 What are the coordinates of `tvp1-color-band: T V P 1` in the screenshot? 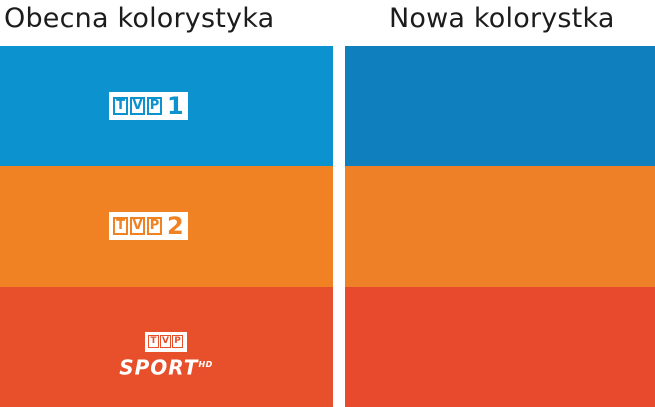 It's located at (166, 106).